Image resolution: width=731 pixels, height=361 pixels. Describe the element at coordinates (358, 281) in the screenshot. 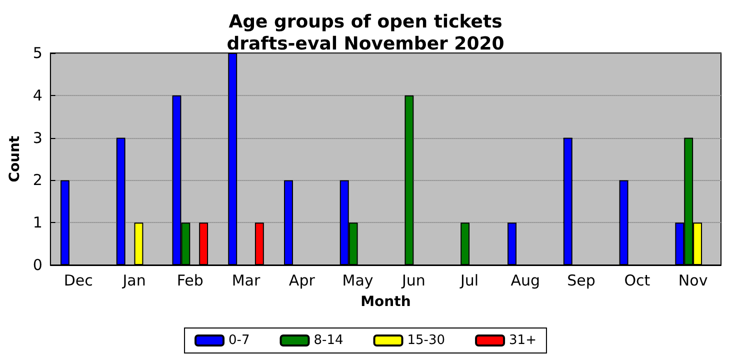

I see `x-tick-label: May` at that location.